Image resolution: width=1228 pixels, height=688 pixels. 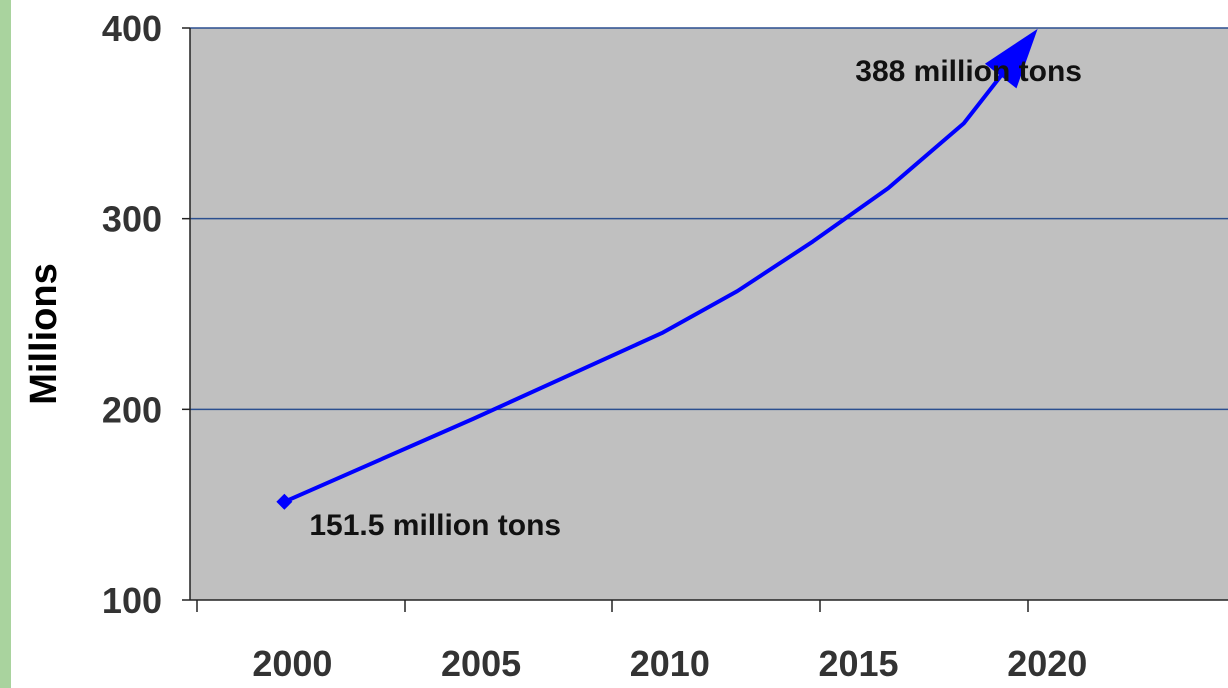 I want to click on y-tick-label: 200, so click(x=132, y=409).